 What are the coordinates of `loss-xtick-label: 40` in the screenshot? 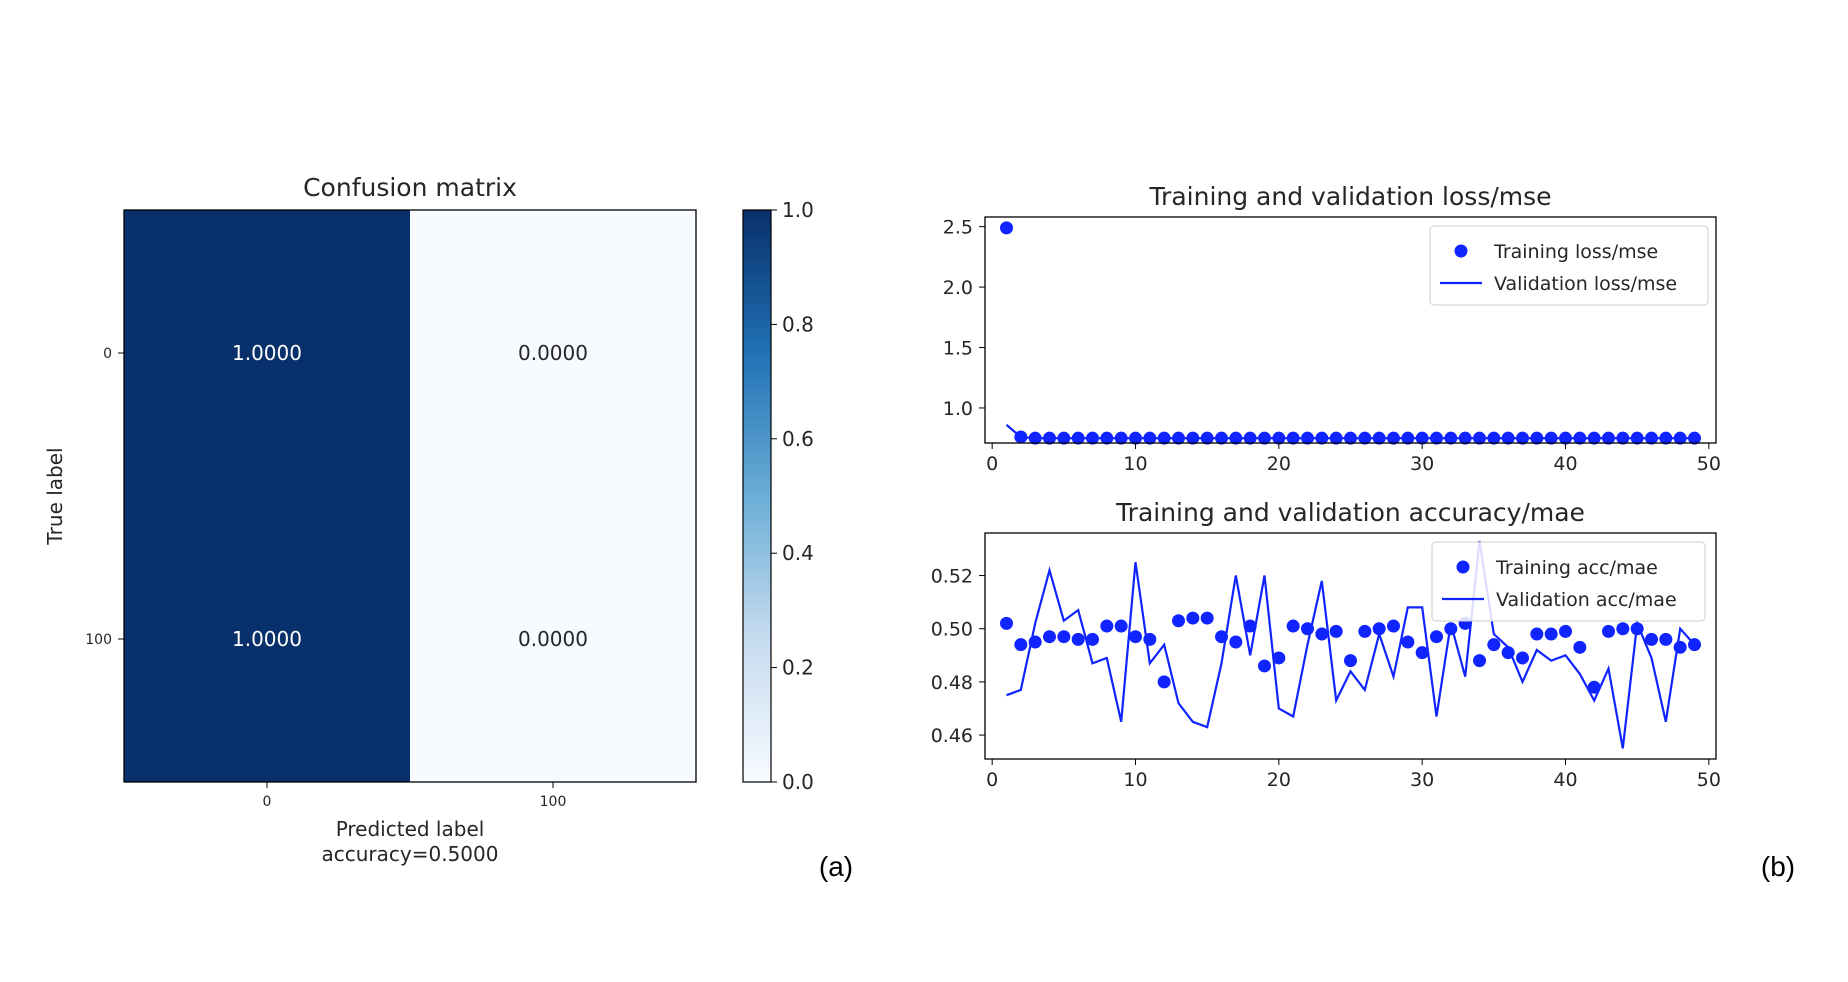 It's located at (1565, 464).